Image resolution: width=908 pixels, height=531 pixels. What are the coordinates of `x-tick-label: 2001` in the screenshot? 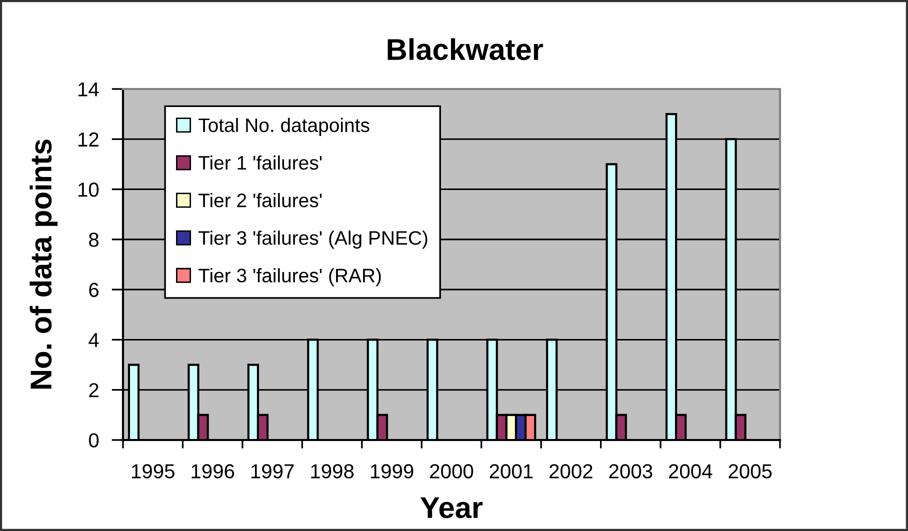 It's located at (511, 471).